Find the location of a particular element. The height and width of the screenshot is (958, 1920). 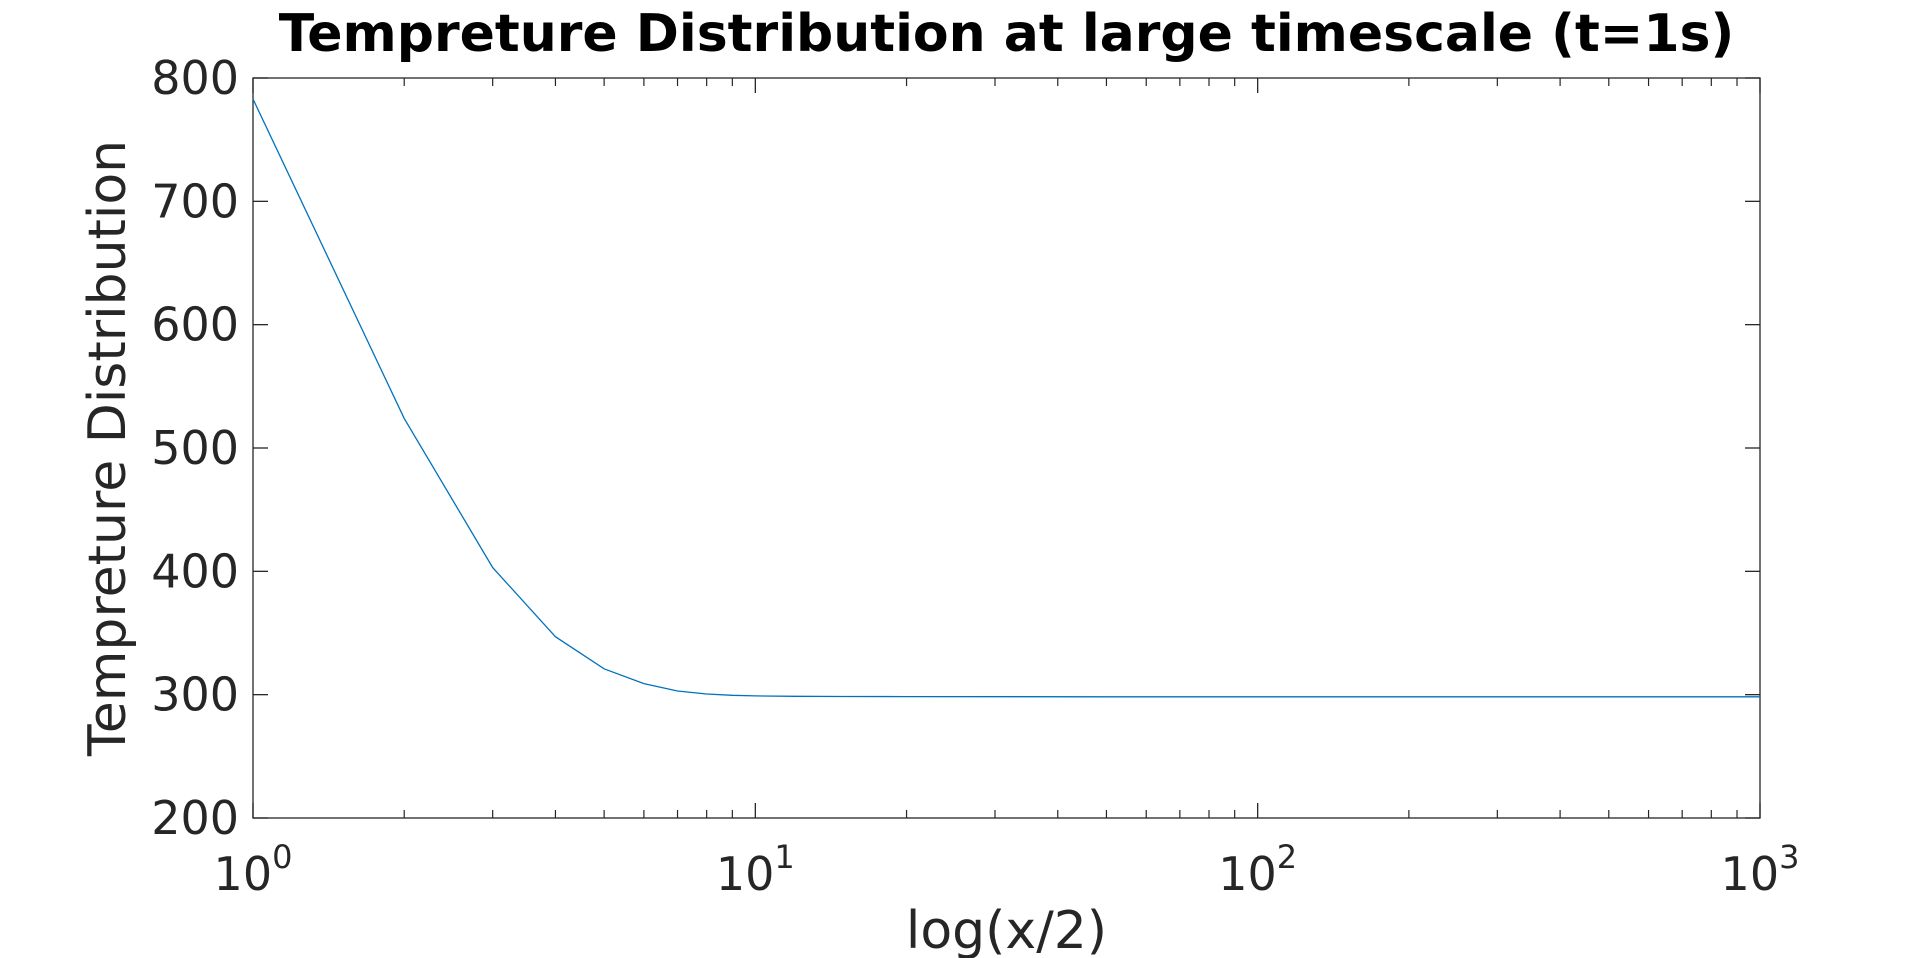

x-axis-label: log(x/2) is located at coordinates (1006, 929).